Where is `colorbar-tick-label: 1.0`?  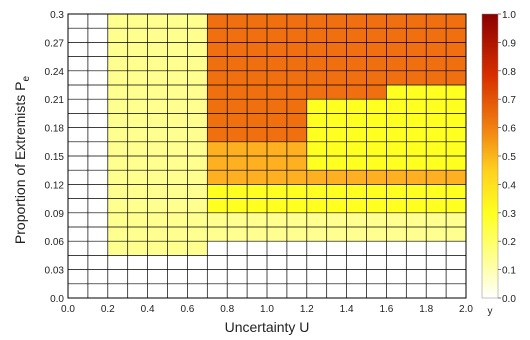
colorbar-tick-label: 1.0 is located at coordinates (509, 15).